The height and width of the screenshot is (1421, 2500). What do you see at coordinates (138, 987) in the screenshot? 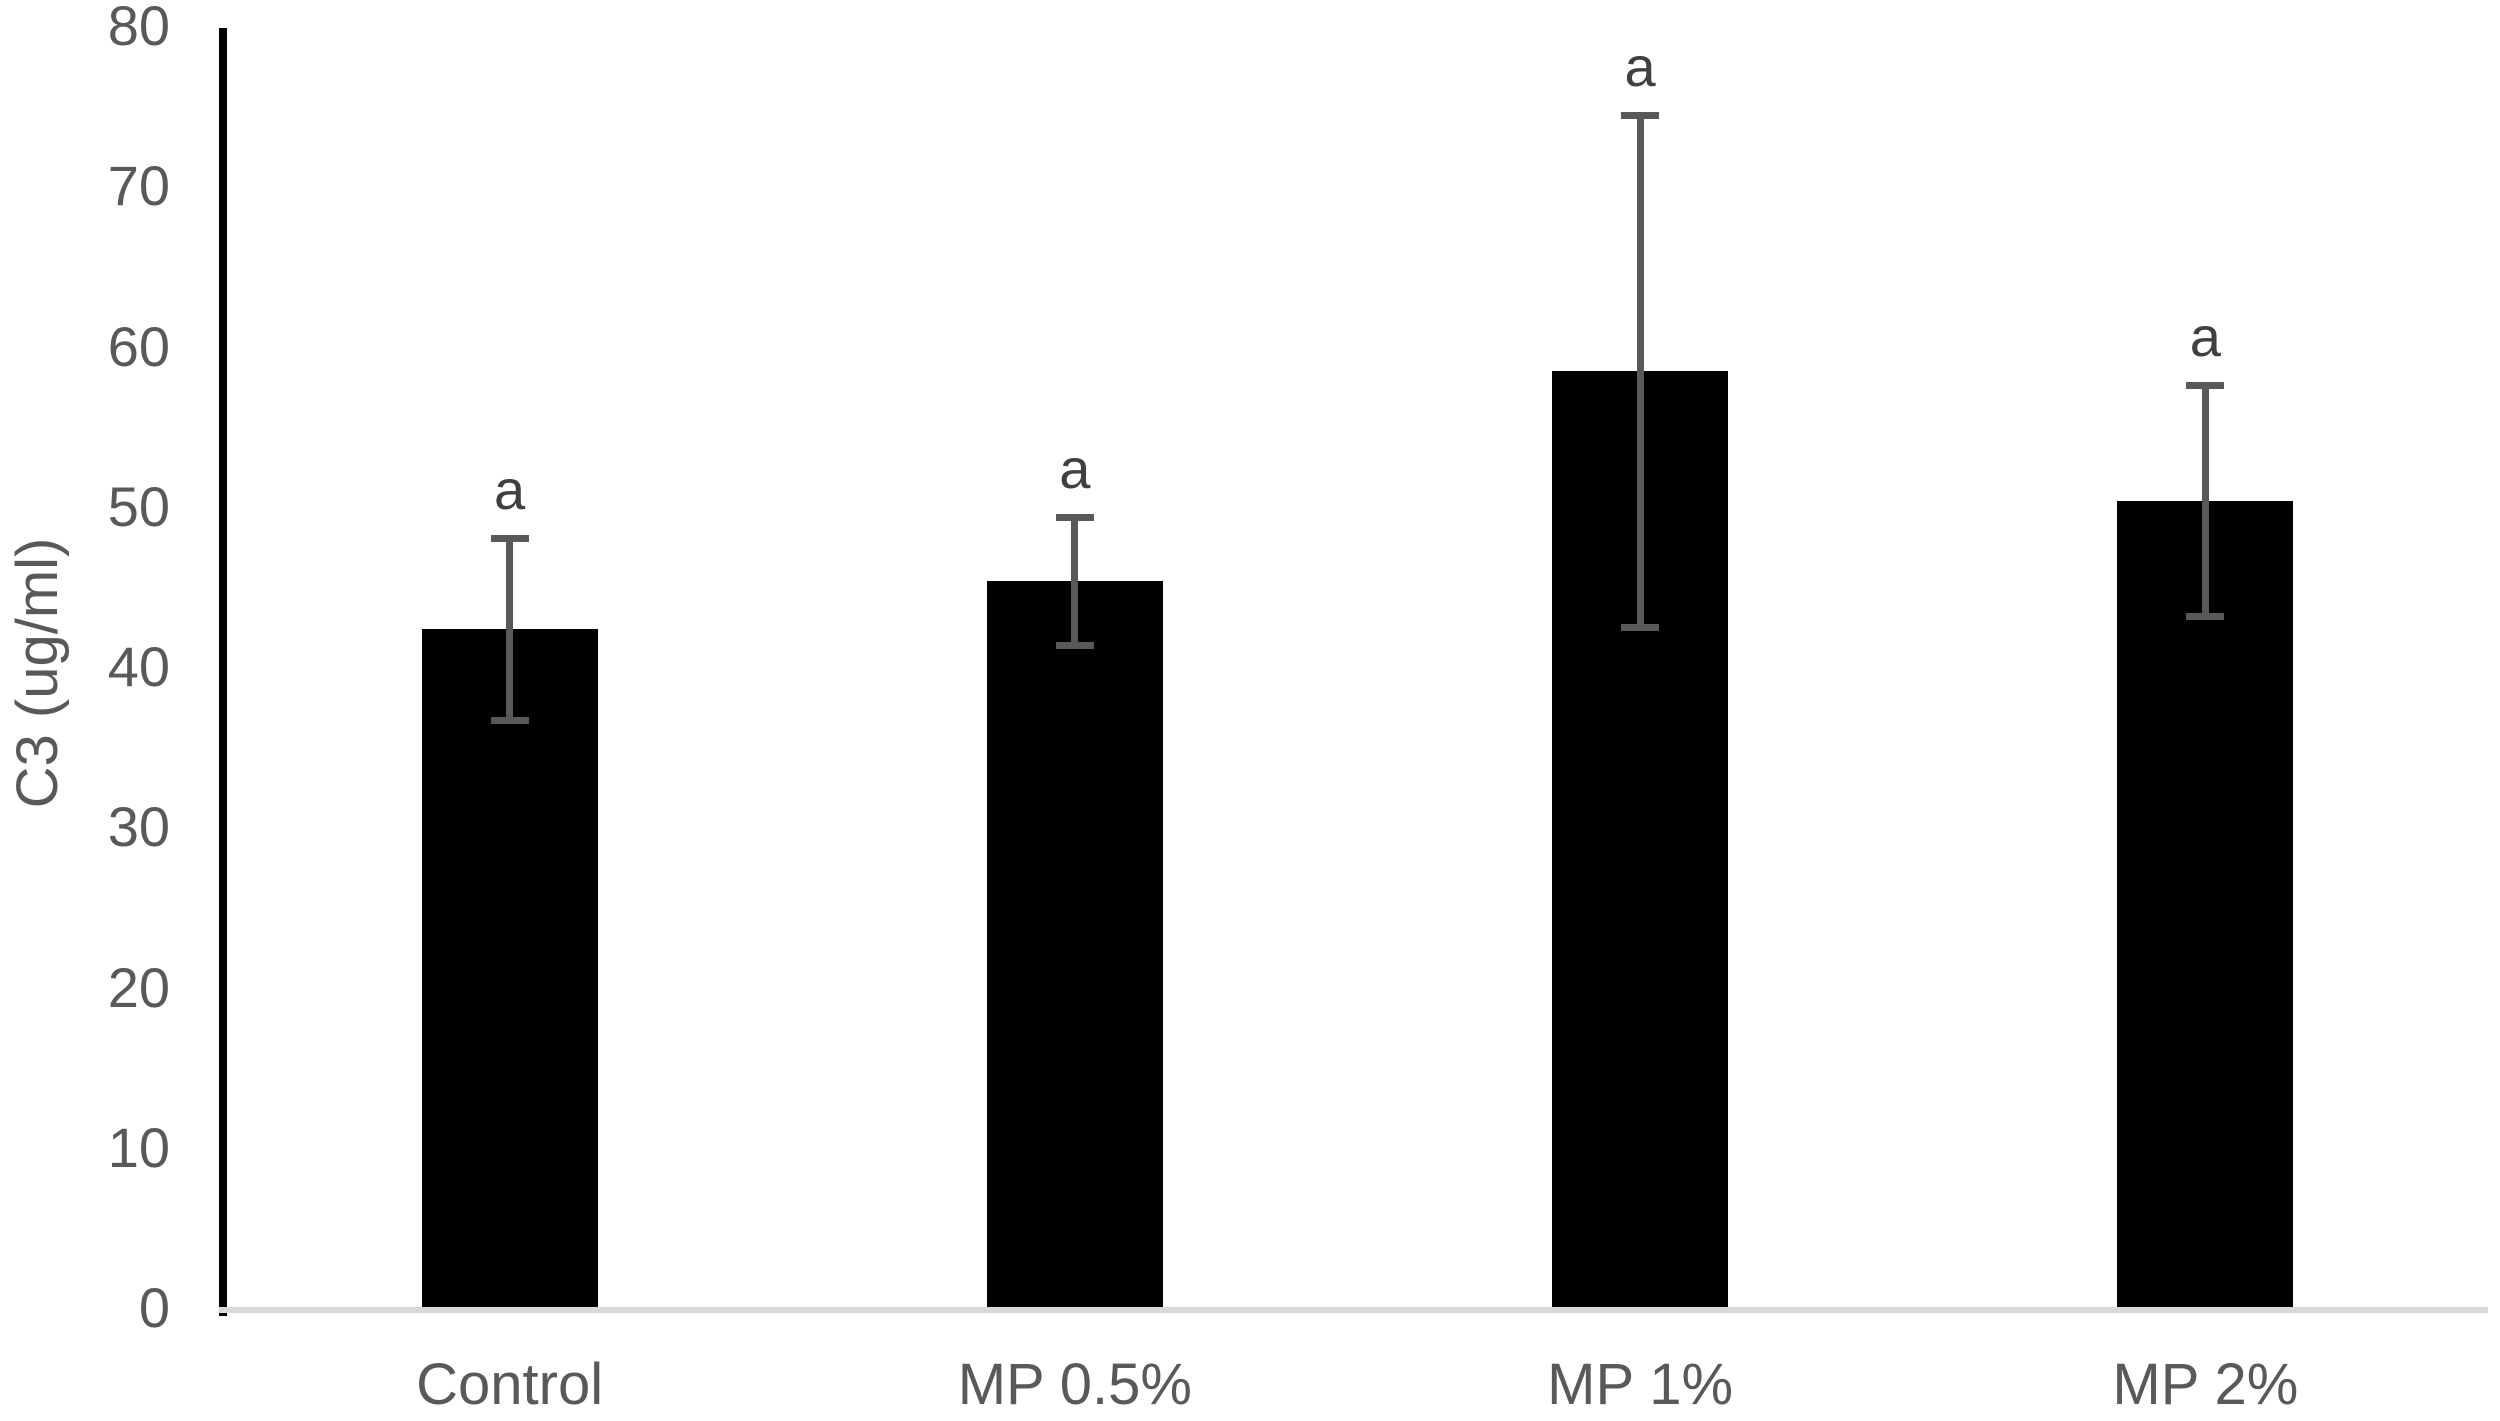
I see `y-axis-tick-label: 20` at bounding box center [138, 987].